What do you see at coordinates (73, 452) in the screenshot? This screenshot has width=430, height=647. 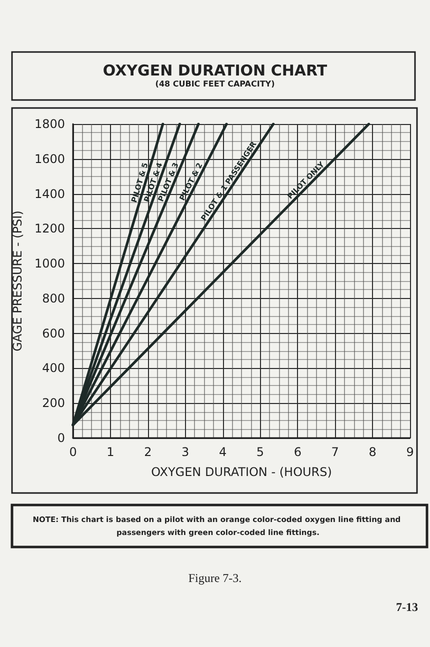 I see `x-tick-label: 0` at bounding box center [73, 452].